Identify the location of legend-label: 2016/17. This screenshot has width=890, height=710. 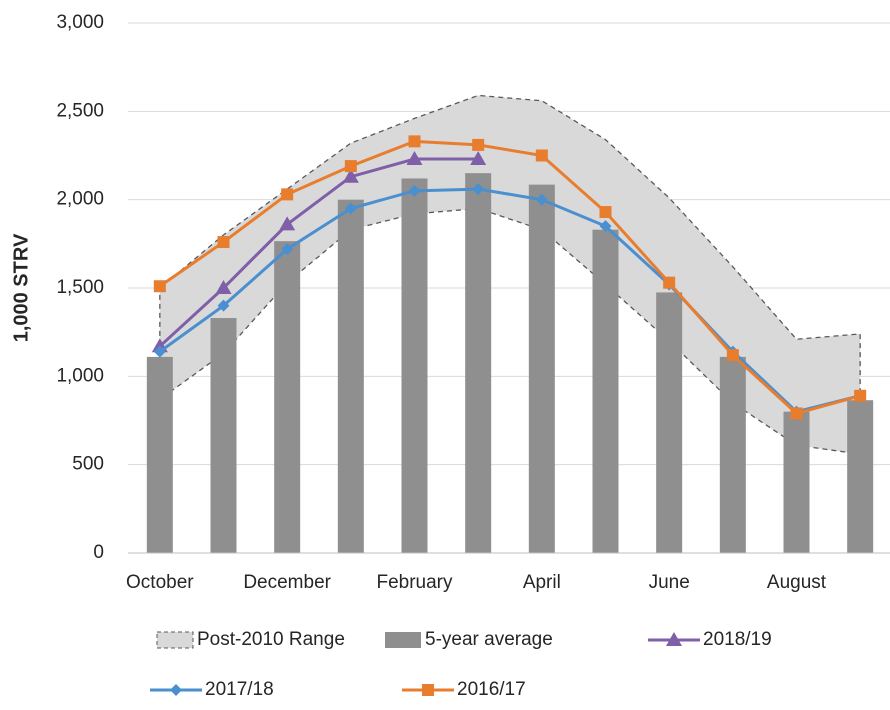
(491, 689).